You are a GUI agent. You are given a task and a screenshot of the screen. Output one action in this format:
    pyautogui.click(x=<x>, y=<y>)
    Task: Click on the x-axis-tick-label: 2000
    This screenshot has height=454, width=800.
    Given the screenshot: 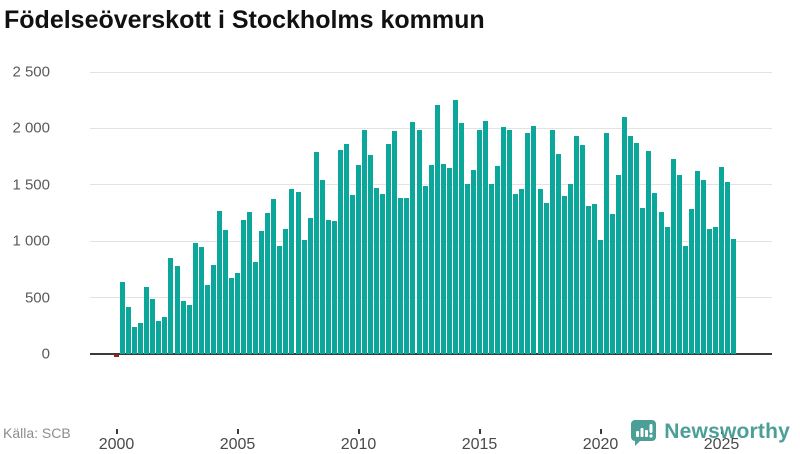 What is the action you would take?
    pyautogui.click(x=116, y=444)
    